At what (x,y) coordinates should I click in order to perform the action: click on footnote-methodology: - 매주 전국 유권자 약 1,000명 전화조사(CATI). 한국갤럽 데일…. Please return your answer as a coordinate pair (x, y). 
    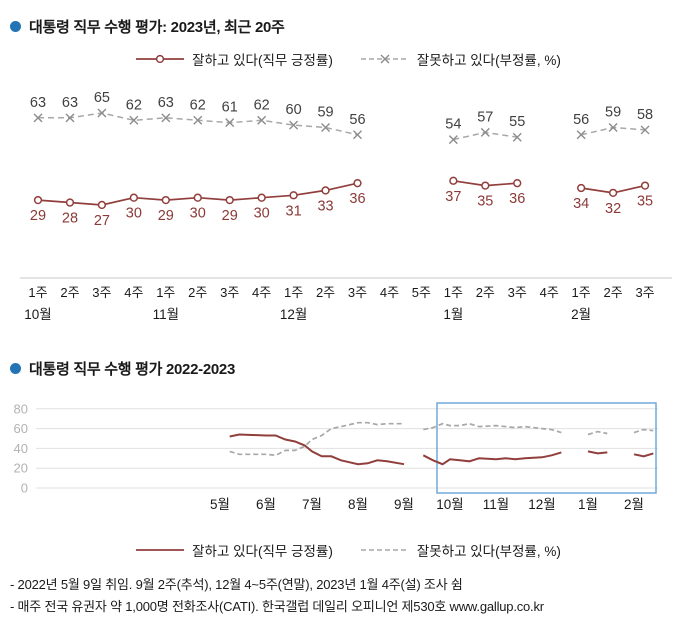
    Looking at the image, I should click on (277, 606).